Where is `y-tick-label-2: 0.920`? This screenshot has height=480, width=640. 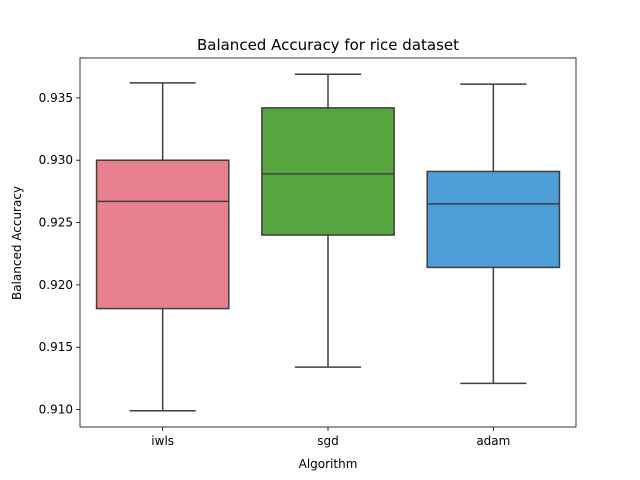 y-tick-label-2: 0.920 is located at coordinates (56, 285).